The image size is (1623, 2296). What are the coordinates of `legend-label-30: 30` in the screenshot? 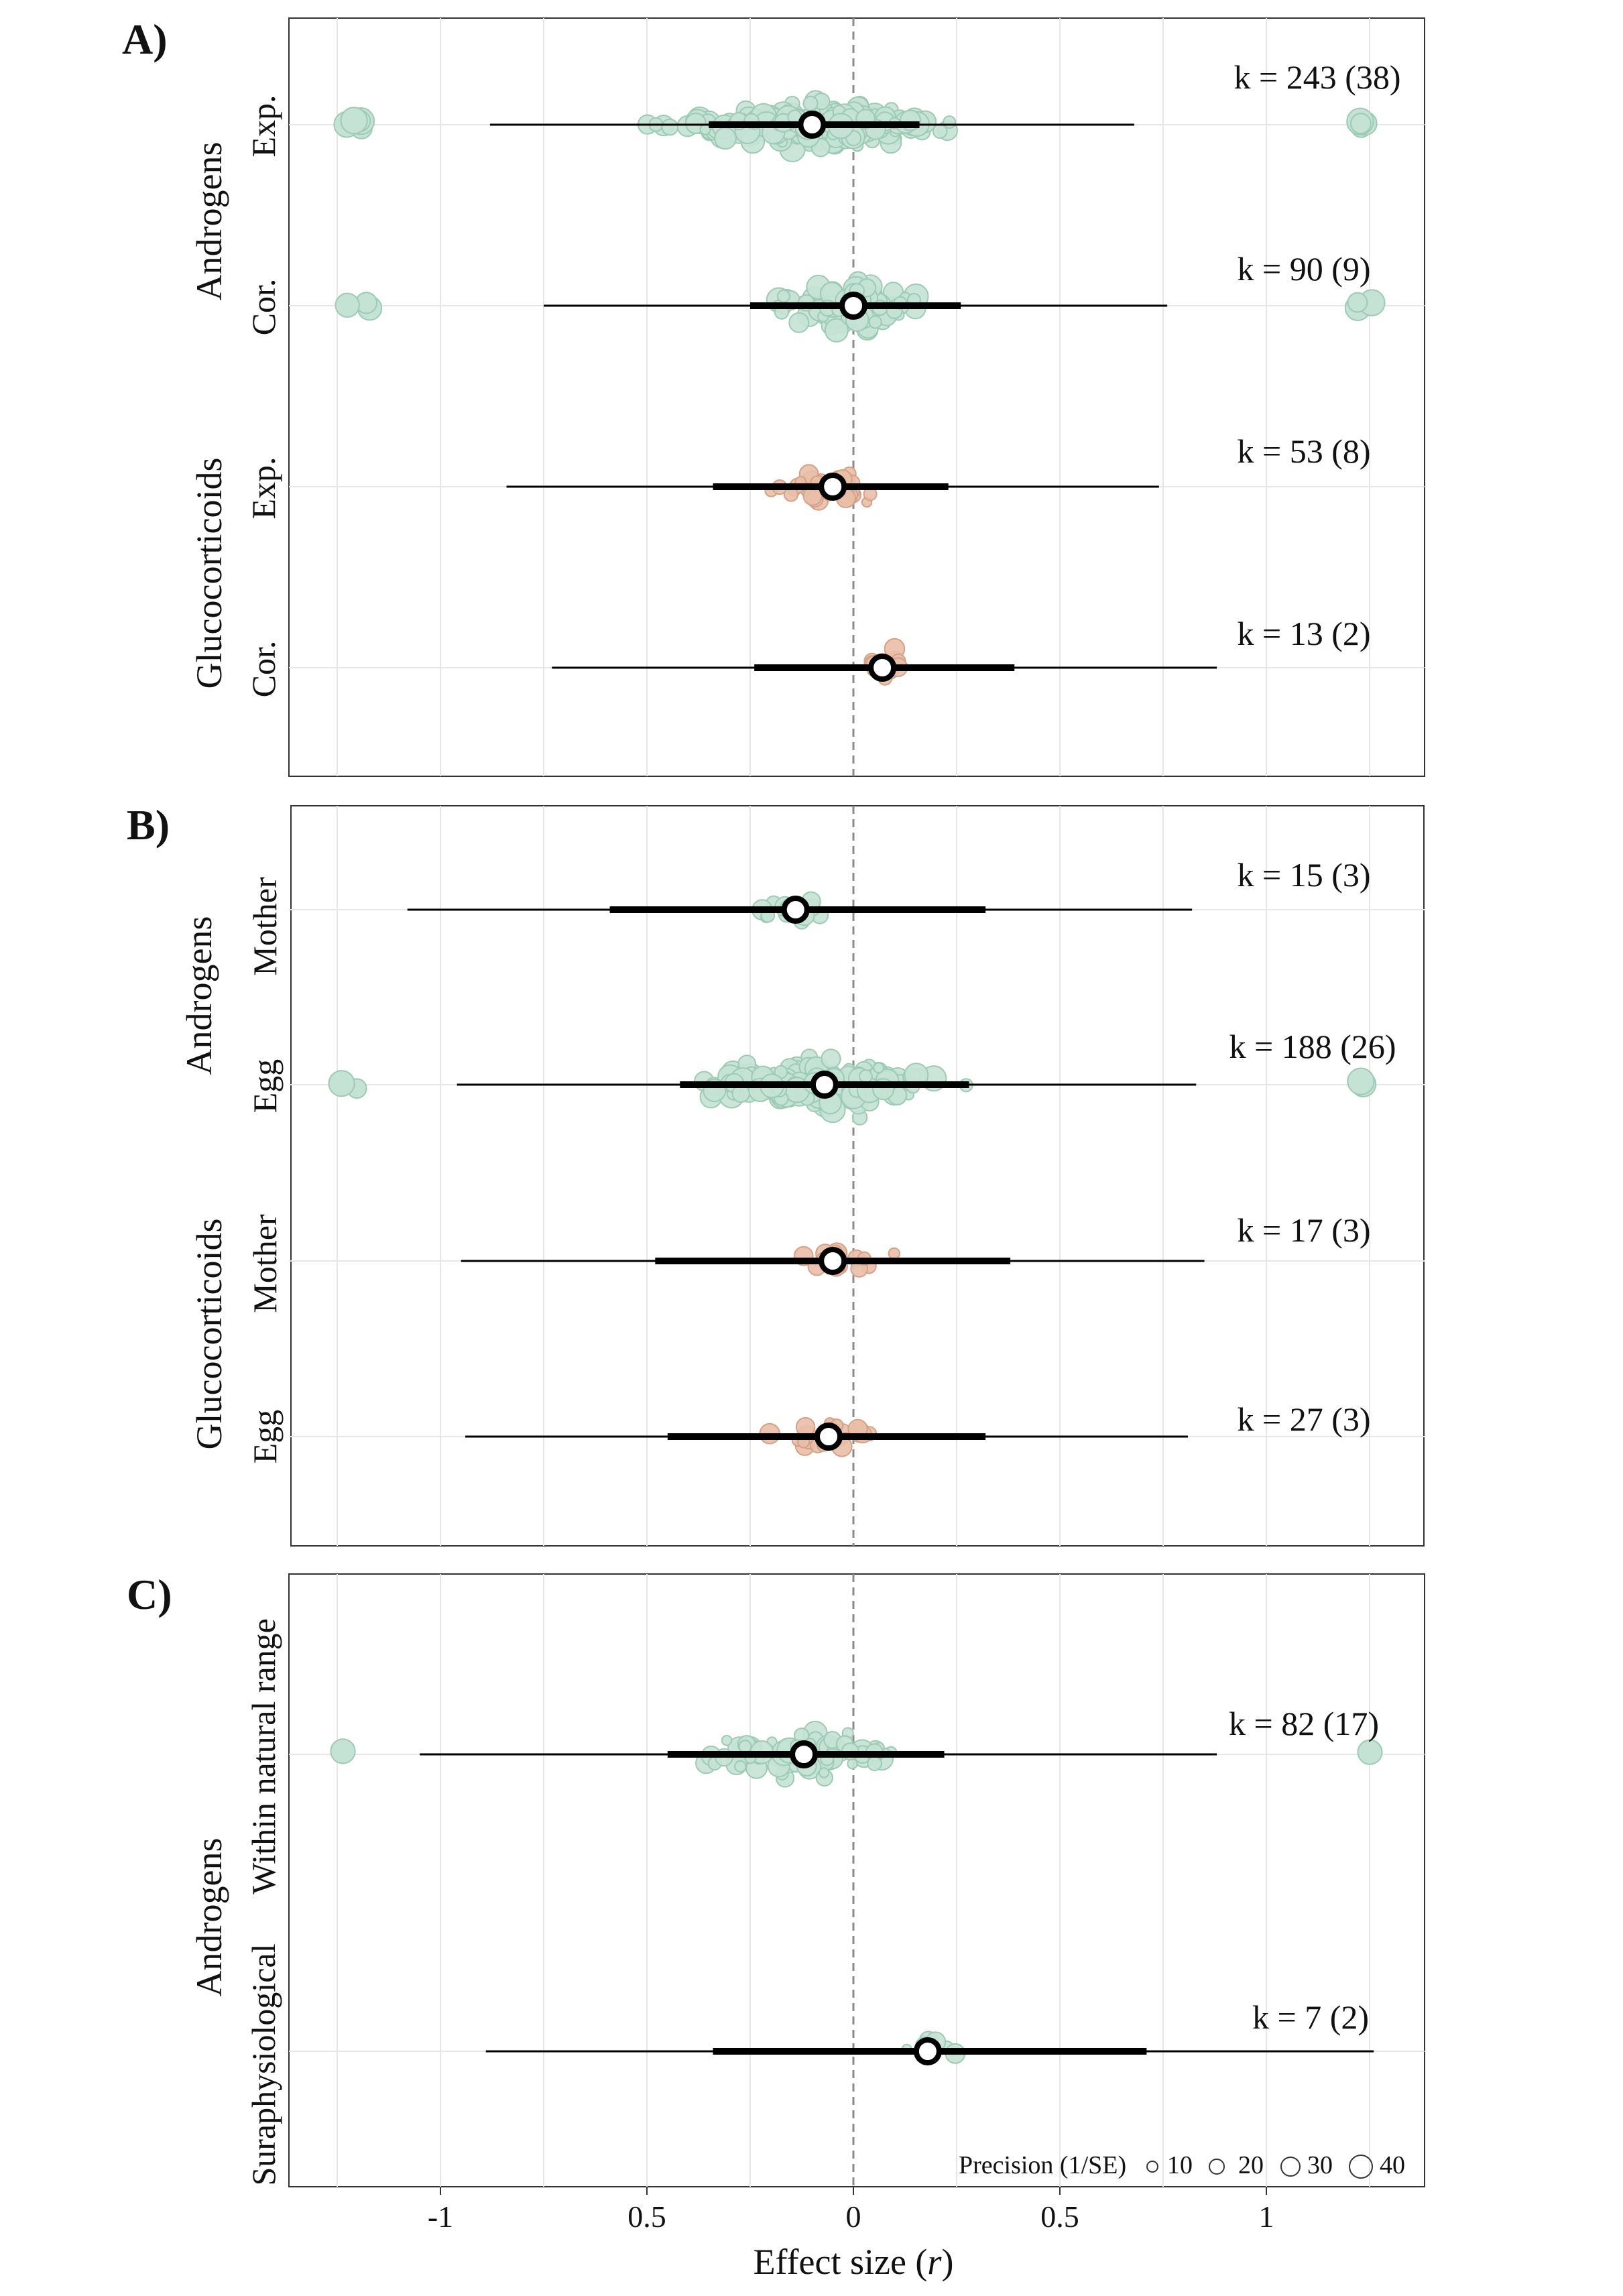 It's located at (1320, 2165).